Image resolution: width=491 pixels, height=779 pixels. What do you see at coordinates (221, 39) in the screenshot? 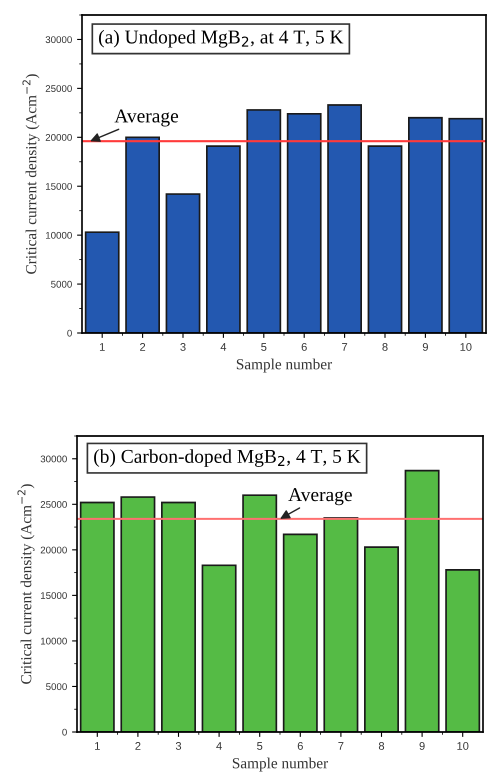
I see `text: (a) Undoped MgB$_{2}$, at 4 T, 5 K` at bounding box center [221, 39].